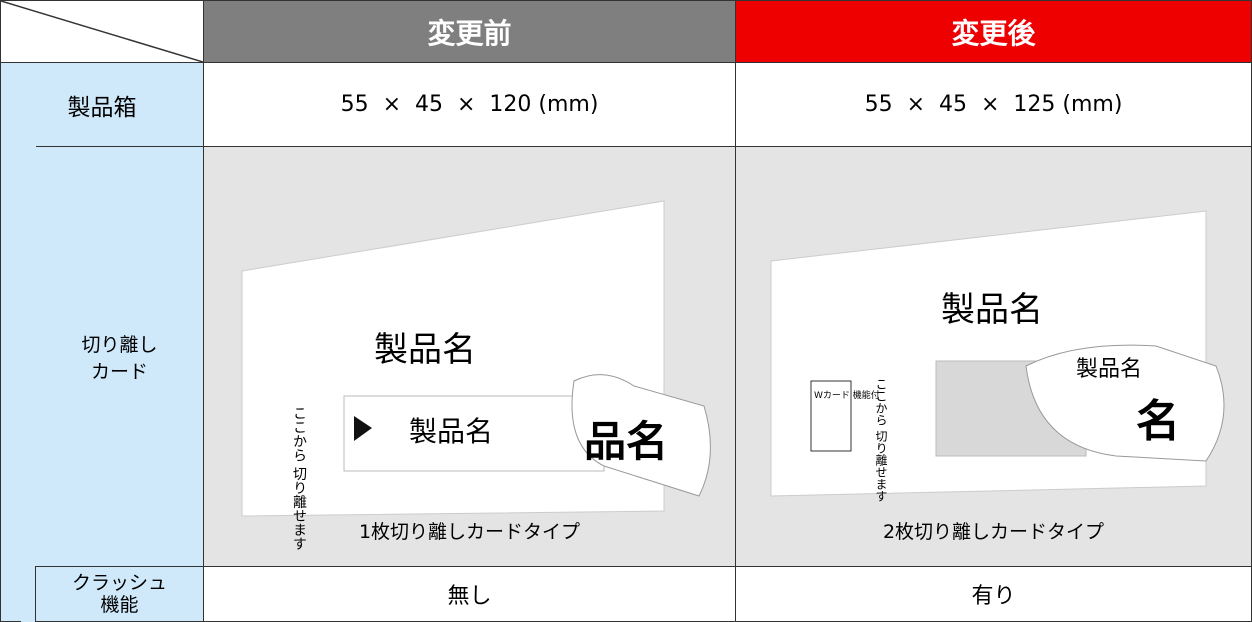 This screenshot has width=1252, height=622. Describe the element at coordinates (993, 532) in the screenshot. I see `caption: 2枚切り離しカードタイプ` at that location.